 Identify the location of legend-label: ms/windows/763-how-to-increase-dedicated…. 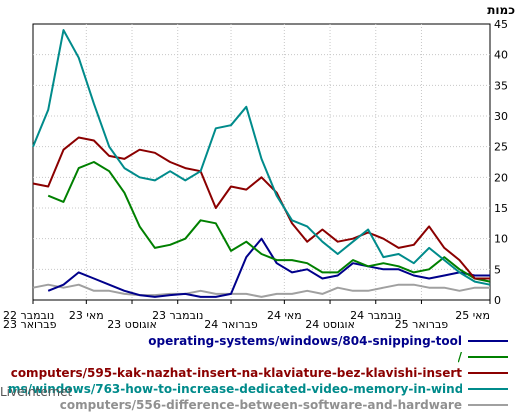
(235, 389).